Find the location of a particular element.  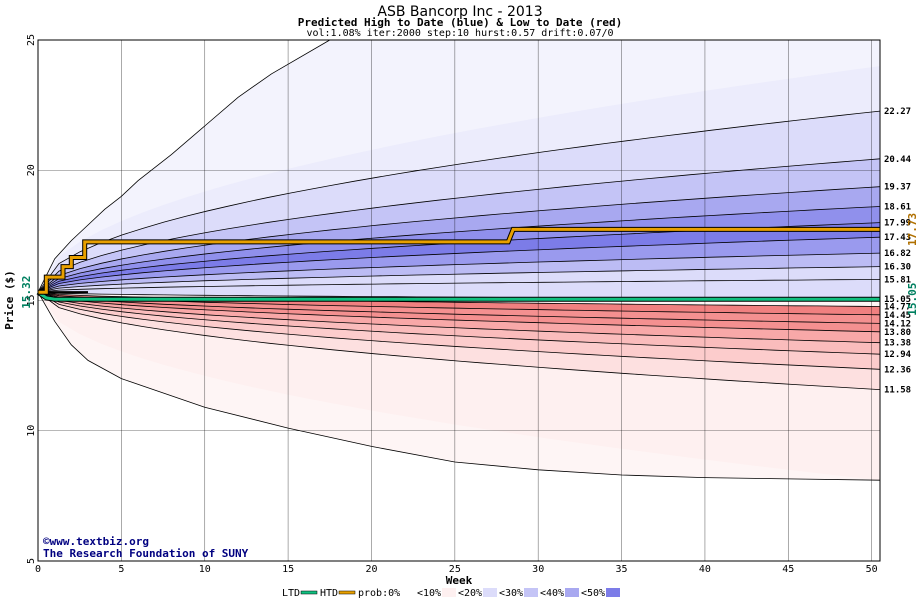

x-tick-label-20: 20 is located at coordinates (371, 569).